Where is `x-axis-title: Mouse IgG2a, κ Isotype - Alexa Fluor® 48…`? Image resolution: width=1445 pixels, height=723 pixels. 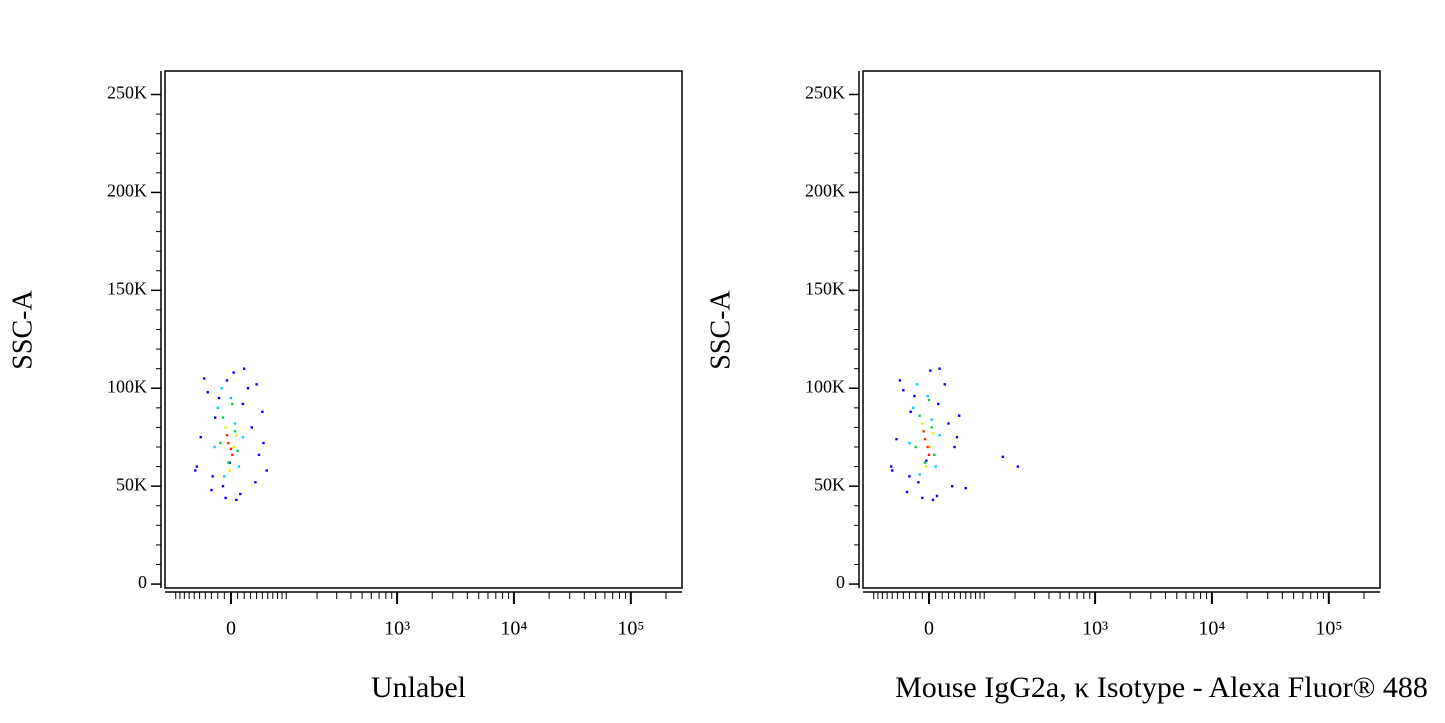
x-axis-title: Mouse IgG2a, κ Isotype - Alexa Fluor® 48… is located at coordinates (1161, 687).